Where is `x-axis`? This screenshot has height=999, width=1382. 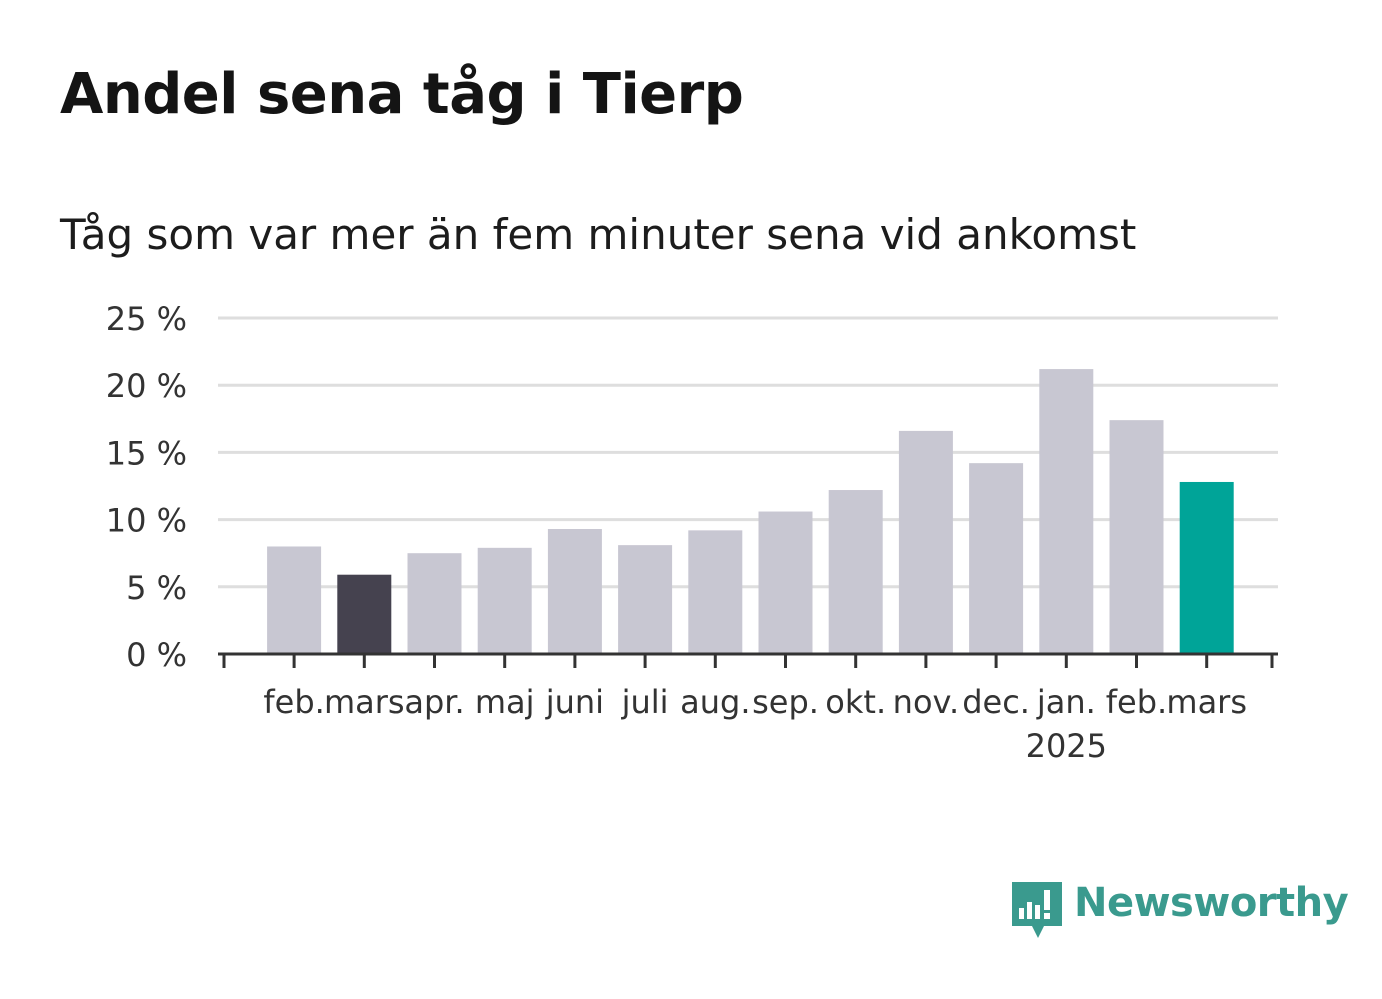
x-axis is located at coordinates (748, 660).